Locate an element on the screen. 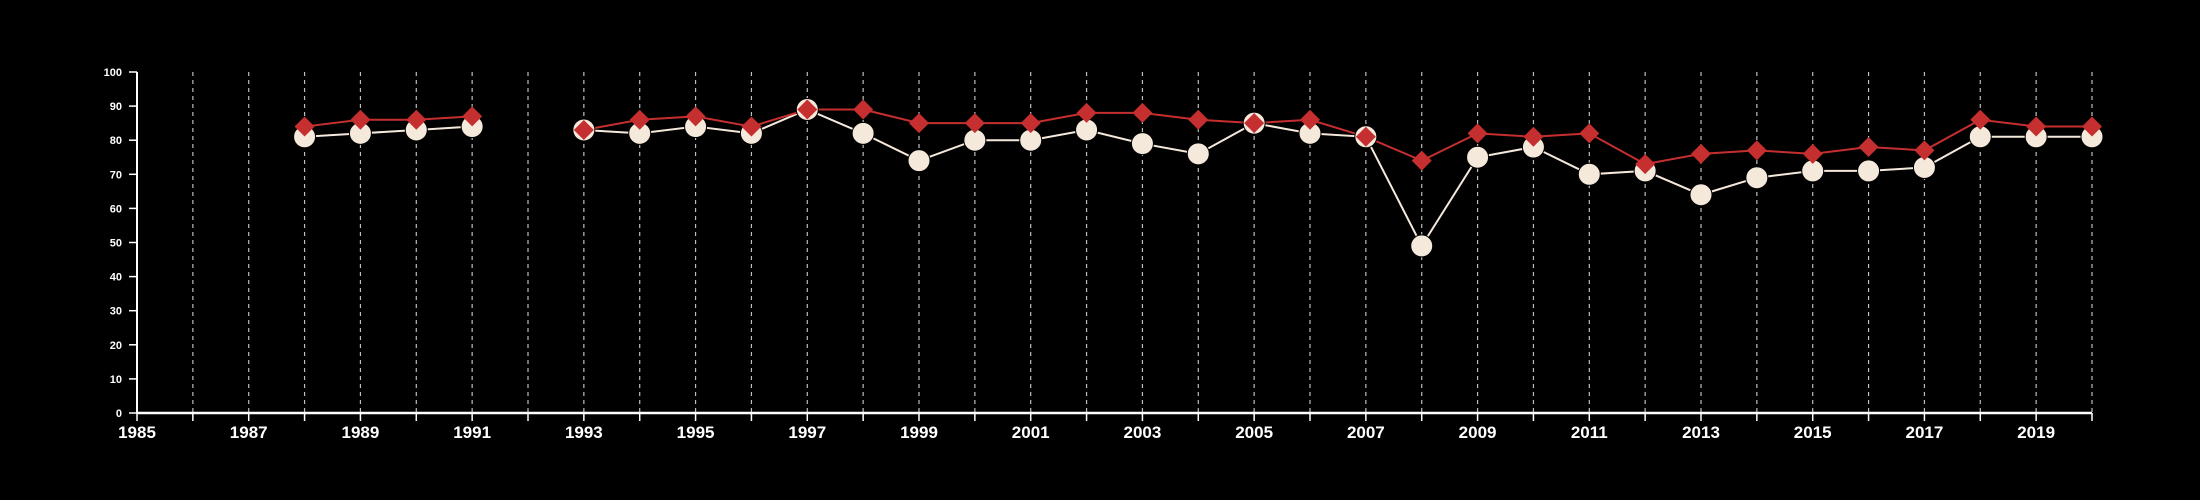 This screenshot has height=500, width=2200. x-tick-label-1987: 1987 is located at coordinates (249, 432).